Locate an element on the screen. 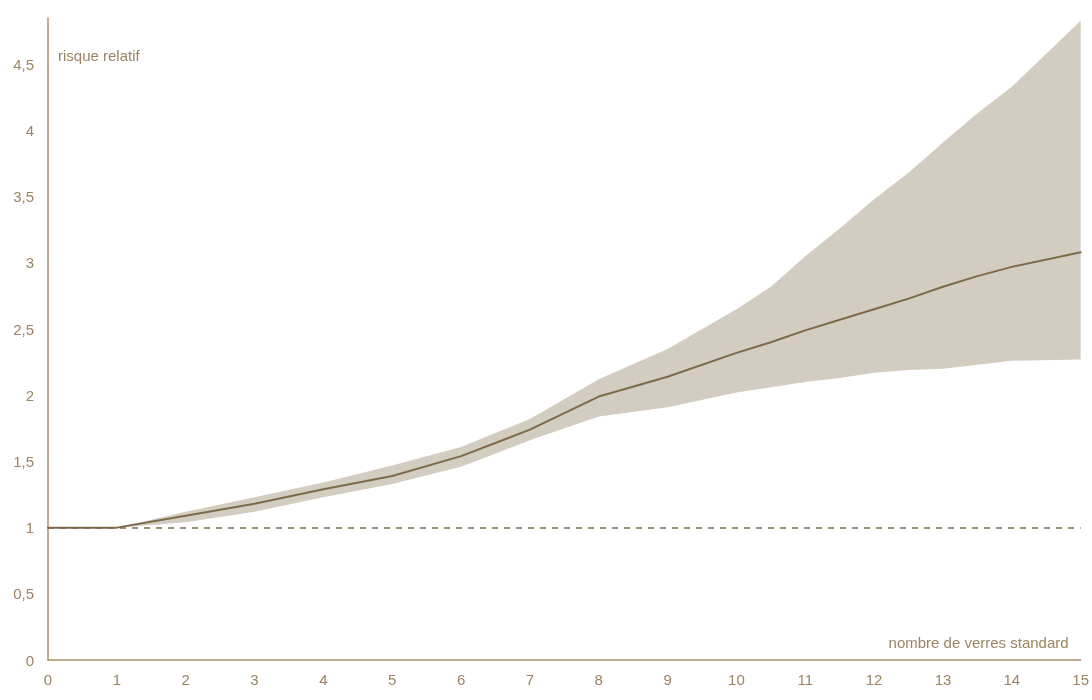 This screenshot has height=700, width=1092. x-tick-label: 1 is located at coordinates (117, 679).